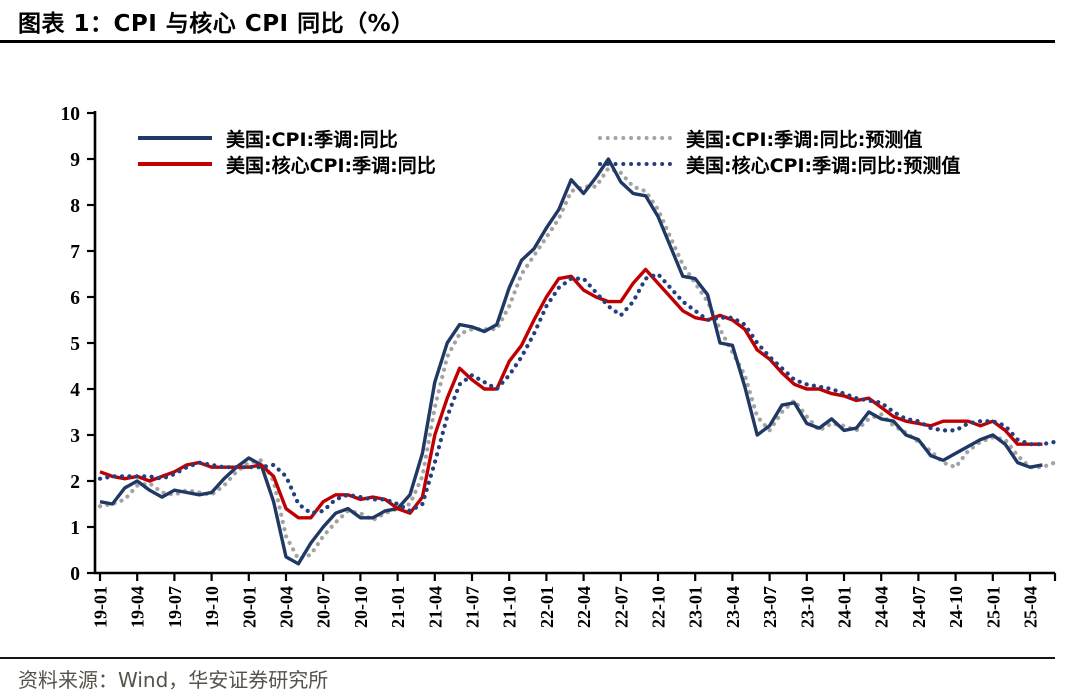  Describe the element at coordinates (175, 607) in the screenshot. I see `x-tick-label: 19-07` at that location.